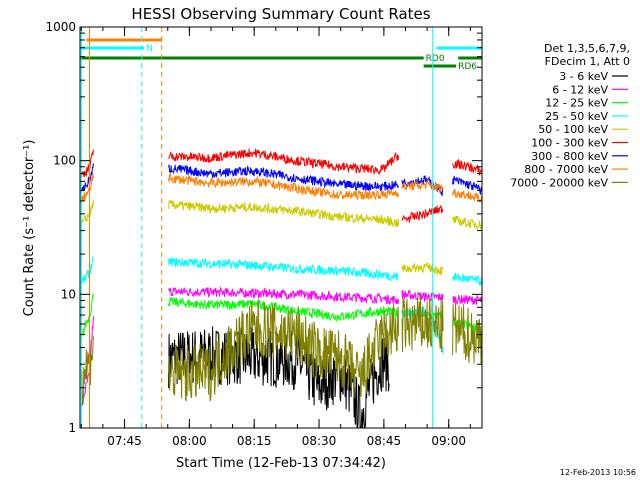  What do you see at coordinates (68, 294) in the screenshot?
I see `y-tick-label: 10` at bounding box center [68, 294].